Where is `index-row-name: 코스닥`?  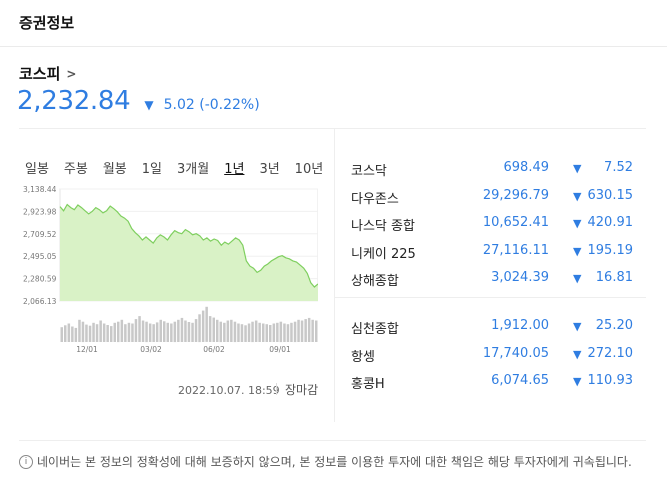 index-row-name: 코스닥 is located at coordinates (369, 171).